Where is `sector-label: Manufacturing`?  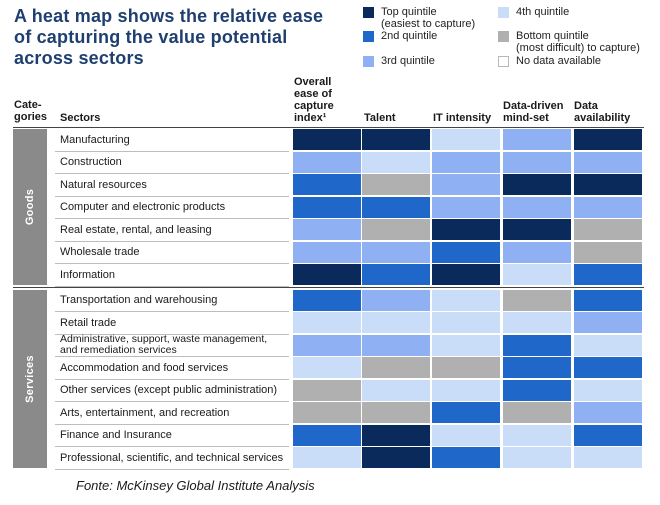
sector-label: Manufacturing is located at coordinates (95, 139).